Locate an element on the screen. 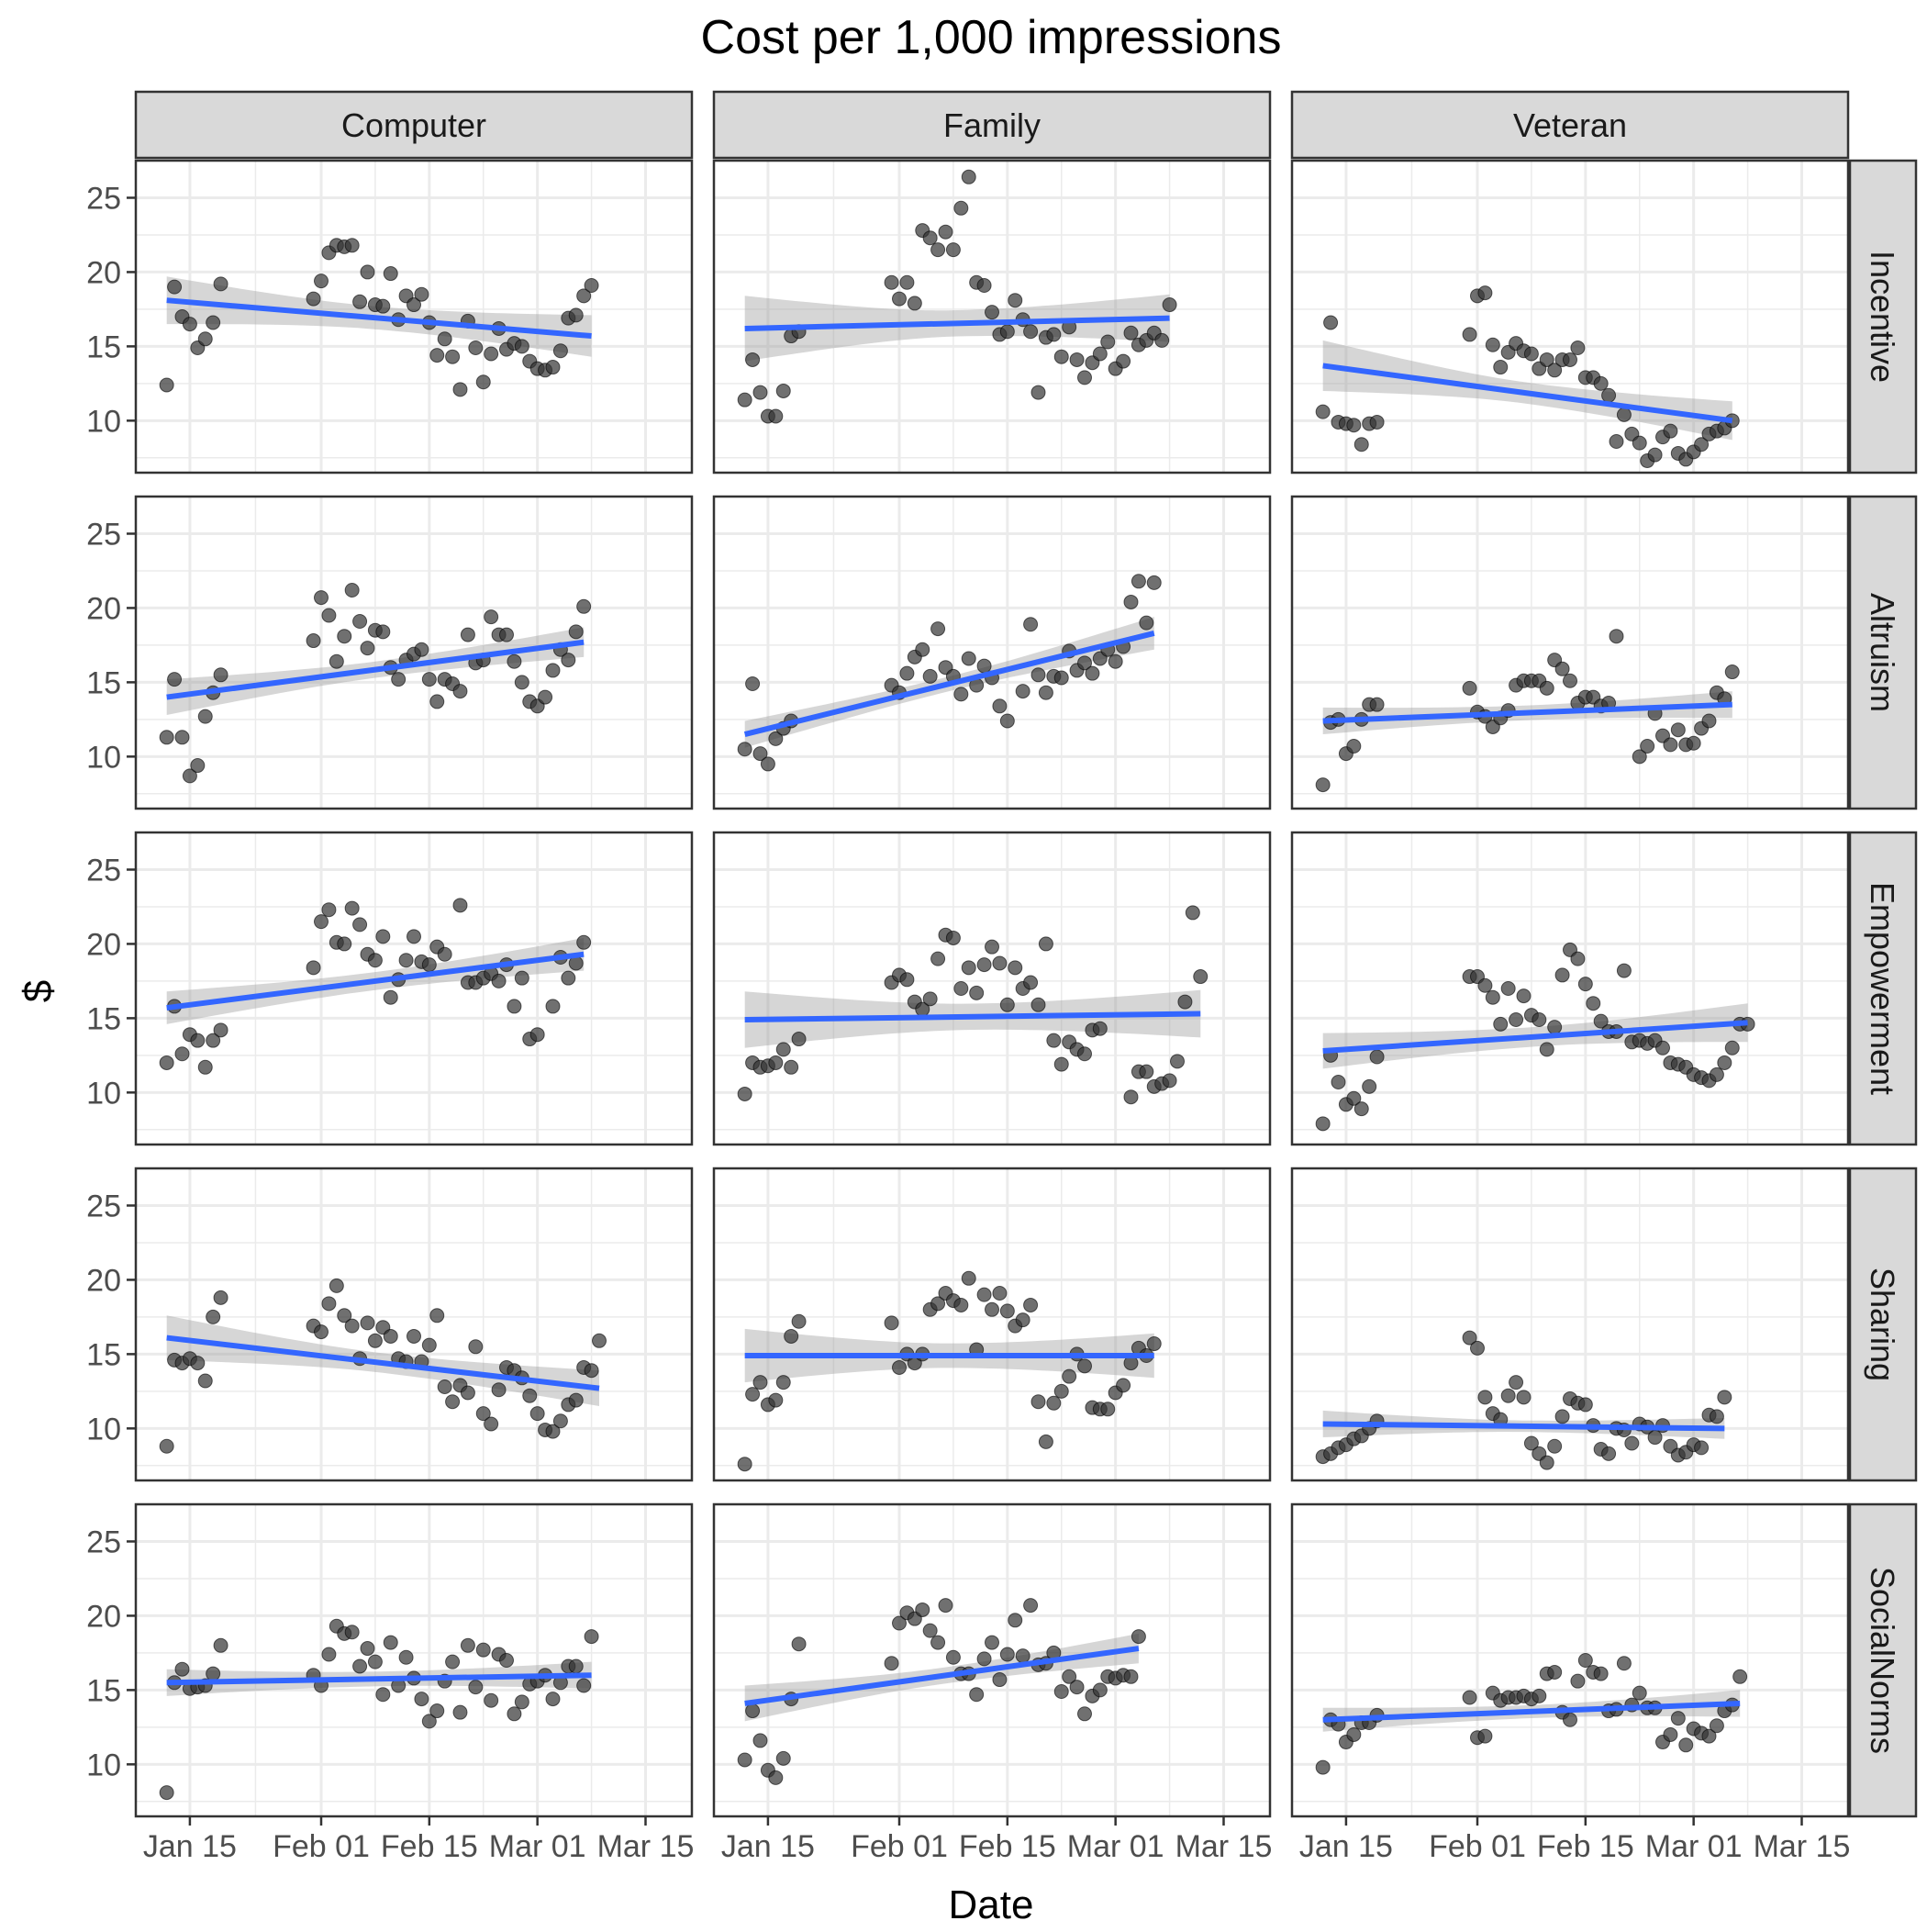 The height and width of the screenshot is (1932, 1927). facet-panel: 10 15 20 25 is located at coordinates (390, 317).